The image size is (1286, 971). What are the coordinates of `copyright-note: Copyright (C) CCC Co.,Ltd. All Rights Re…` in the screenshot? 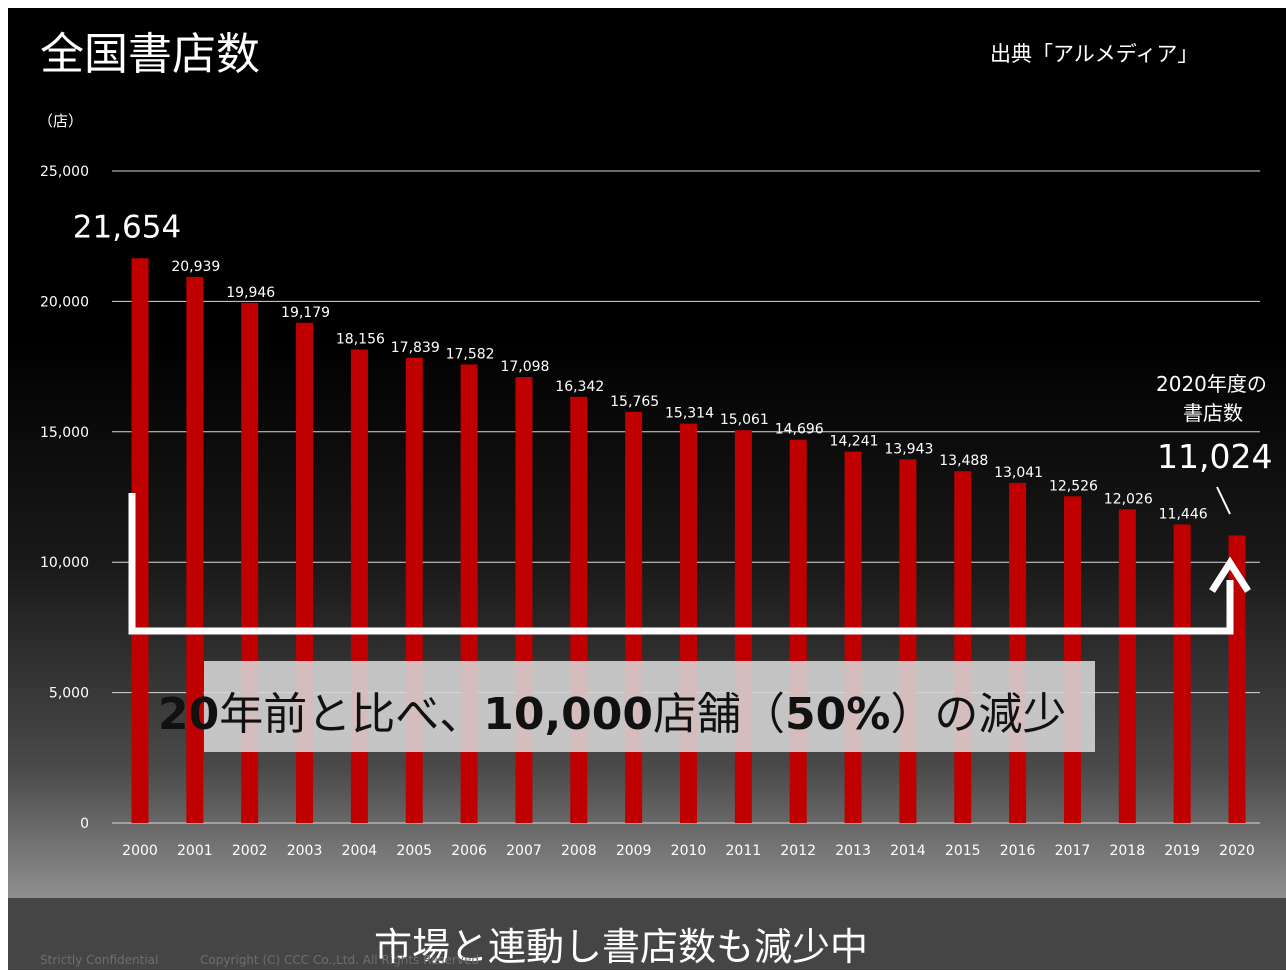 It's located at (339, 960).